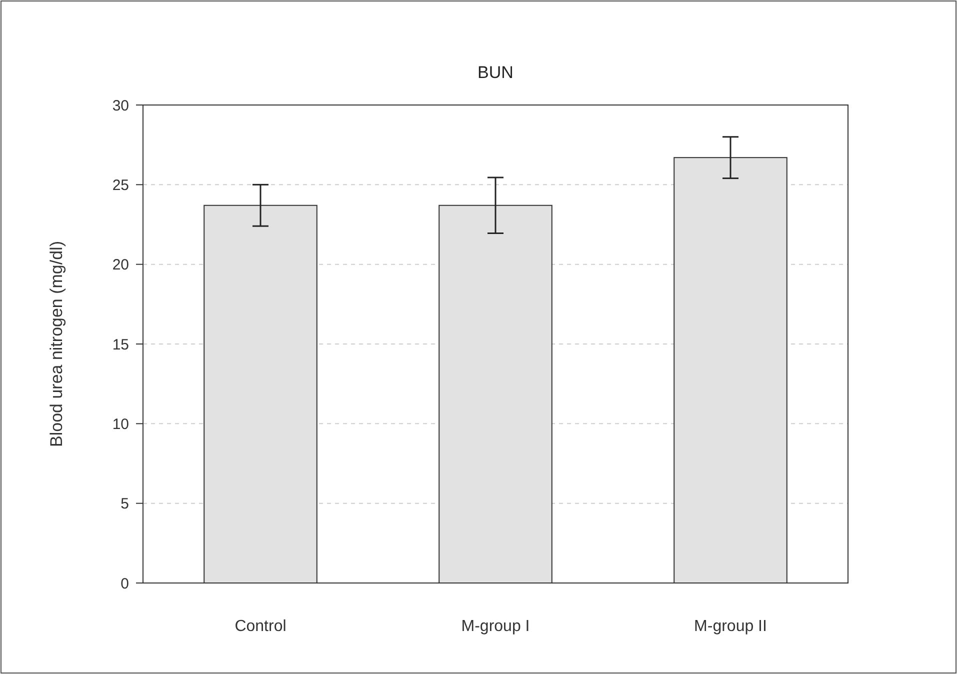 The image size is (957, 674). I want to click on y-axis-title: Blood urea nitrogen (mg/dl), so click(56, 344).